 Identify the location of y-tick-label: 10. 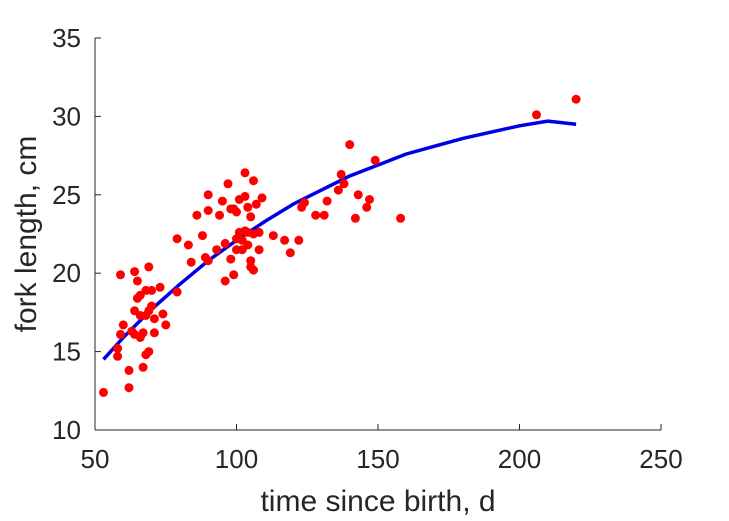
(66, 430).